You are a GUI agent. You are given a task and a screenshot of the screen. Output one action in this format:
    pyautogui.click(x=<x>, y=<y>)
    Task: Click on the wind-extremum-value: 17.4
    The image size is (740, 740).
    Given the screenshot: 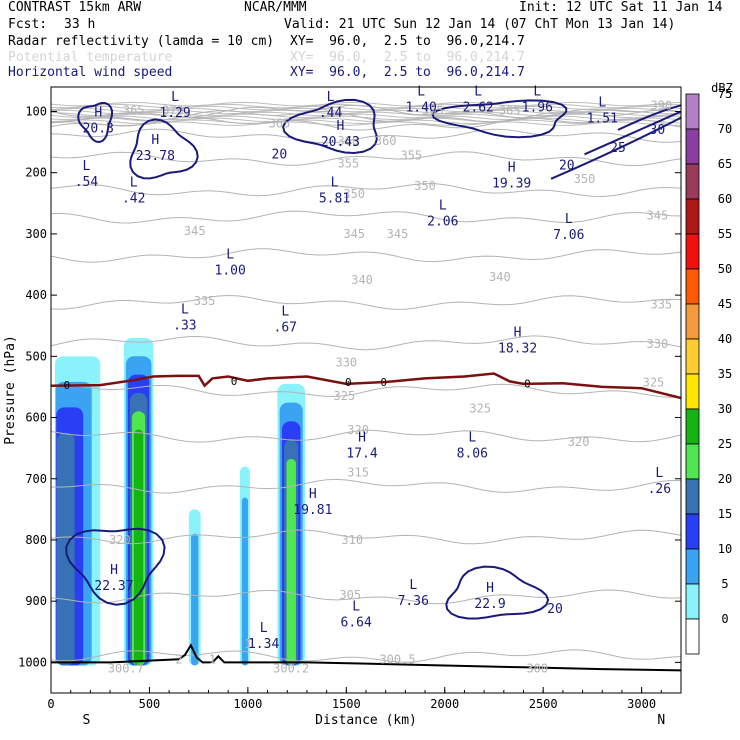 What is the action you would take?
    pyautogui.click(x=361, y=454)
    